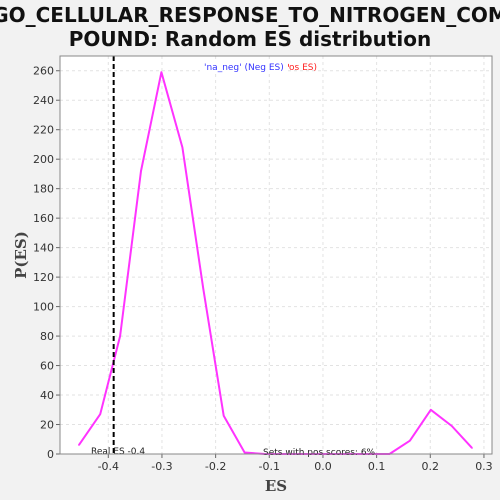  I want to click on y-tick-label: 40, so click(47, 395).